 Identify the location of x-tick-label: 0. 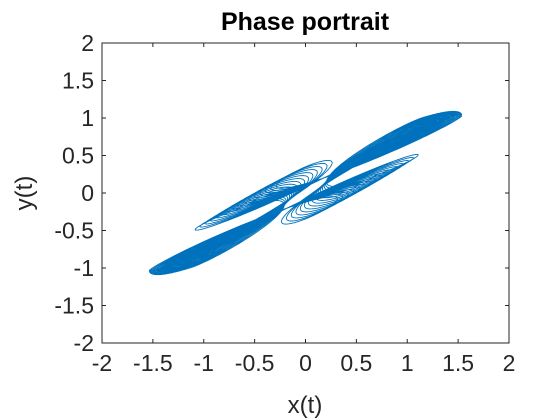
(305, 363).